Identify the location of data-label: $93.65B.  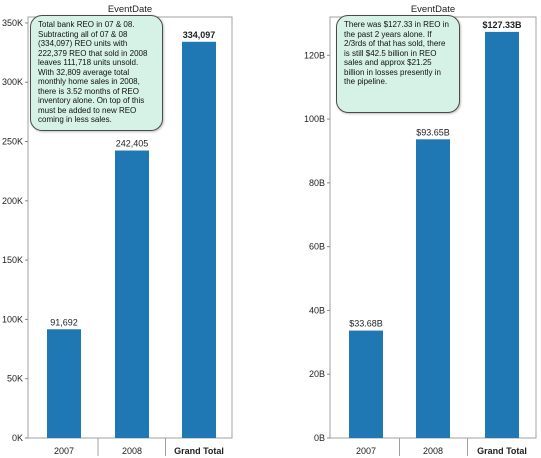
(433, 132).